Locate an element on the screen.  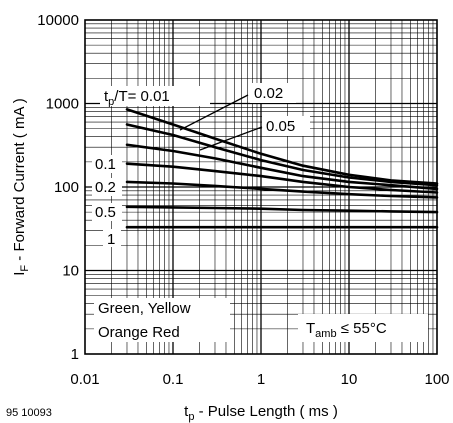
tamb-label: Tamb ≤ 55°C is located at coordinates (346, 330).